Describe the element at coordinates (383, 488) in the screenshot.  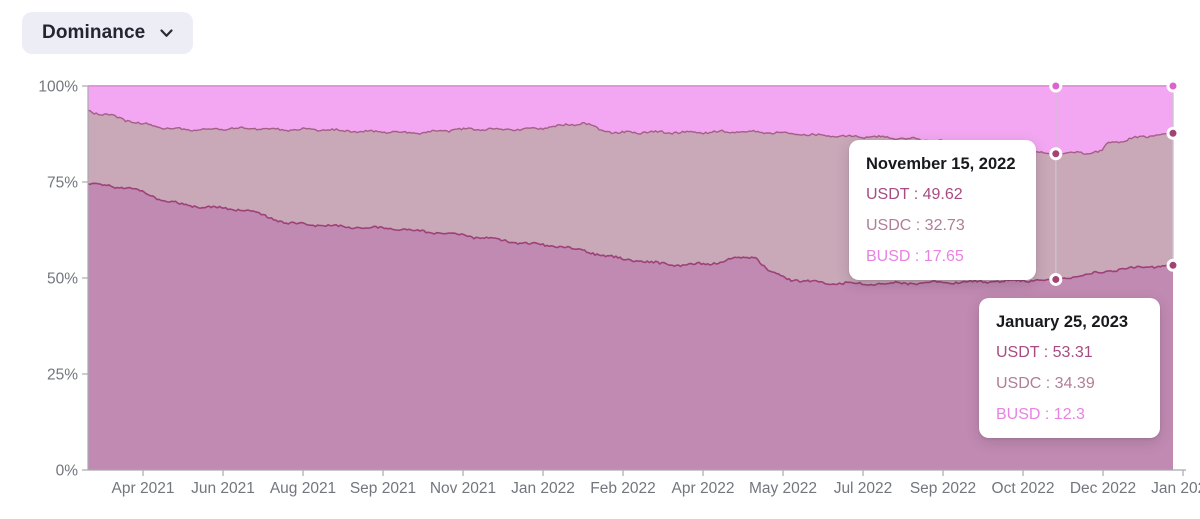
I see `svg-text: Sep 2021` at that location.